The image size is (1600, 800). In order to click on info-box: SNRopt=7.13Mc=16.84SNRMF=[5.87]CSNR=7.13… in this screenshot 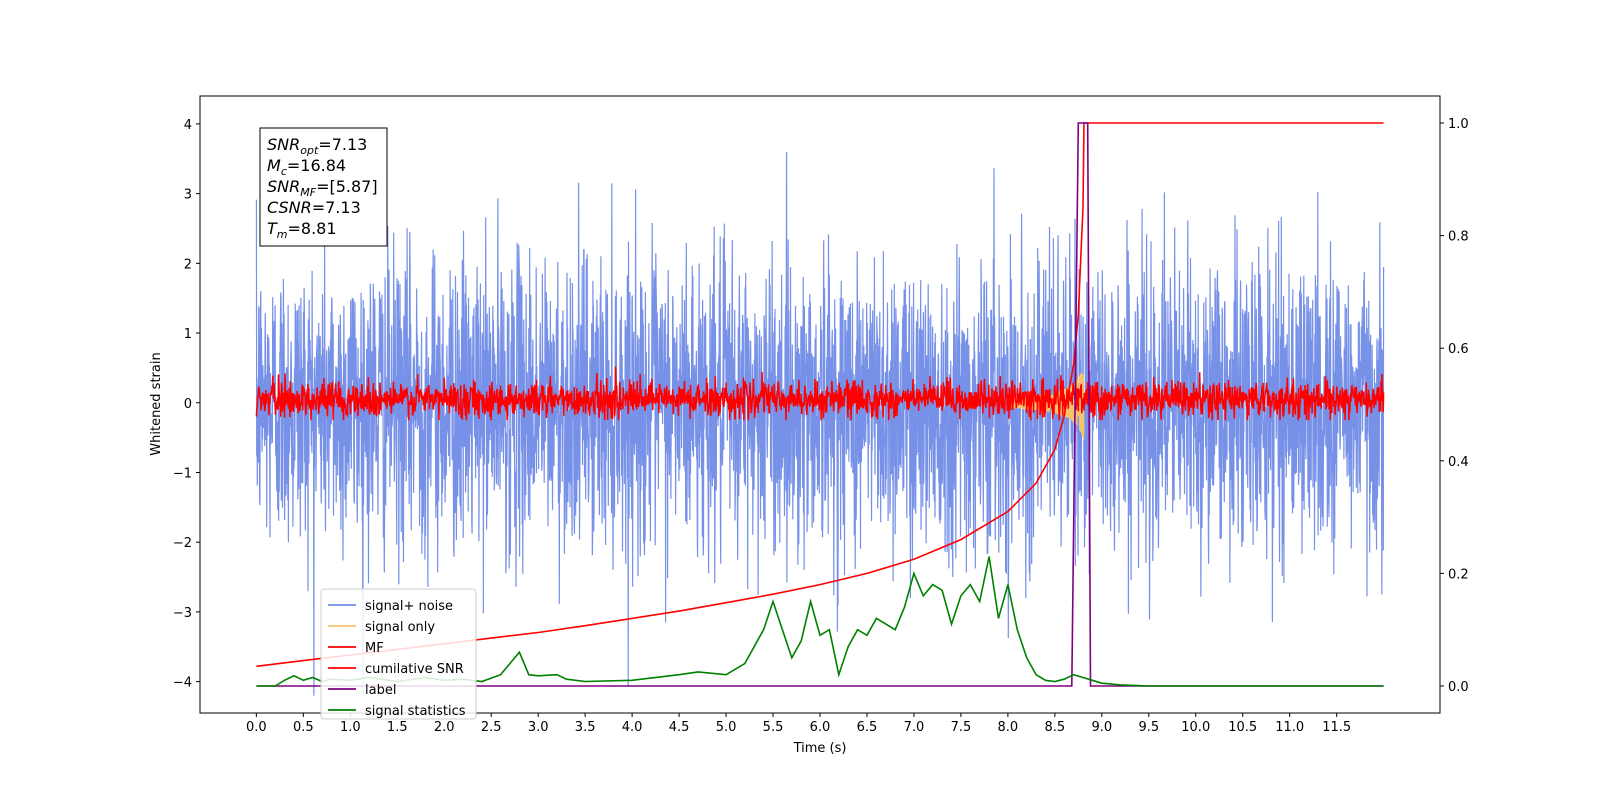, I will do `click(323, 187)`.